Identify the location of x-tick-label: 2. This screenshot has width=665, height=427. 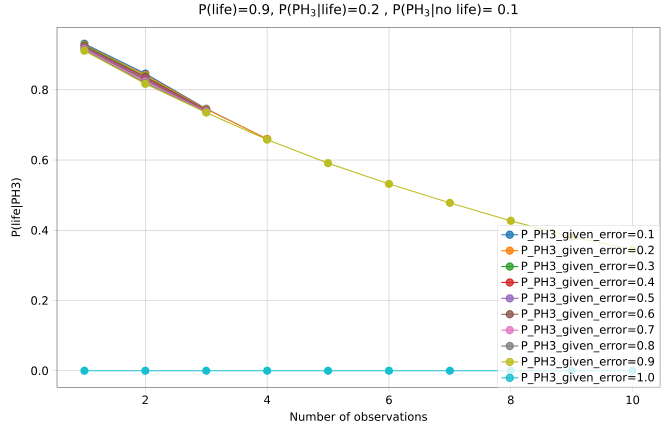
(145, 399).